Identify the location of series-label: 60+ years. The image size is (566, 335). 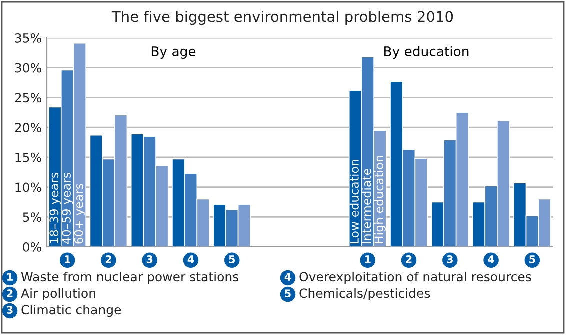
(80, 214).